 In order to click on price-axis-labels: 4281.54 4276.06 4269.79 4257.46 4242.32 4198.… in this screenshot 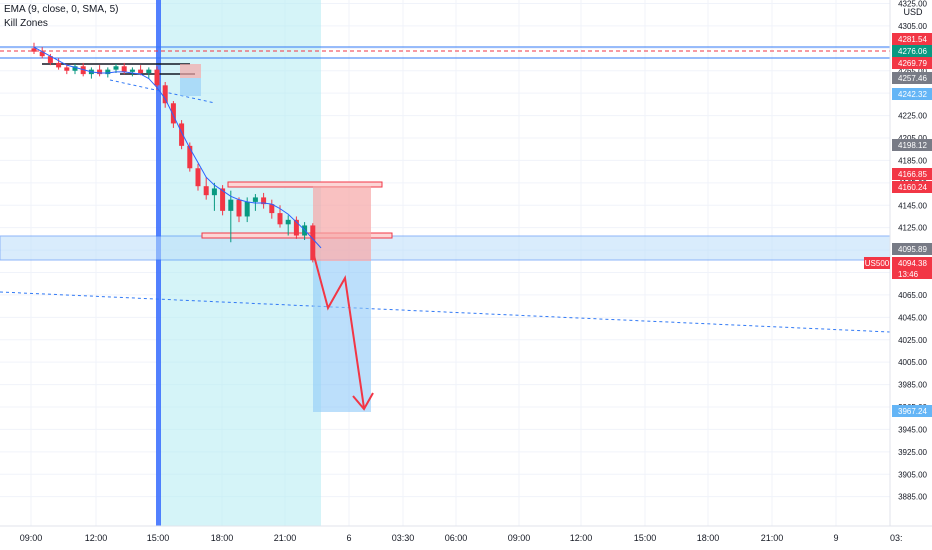, I will do `click(912, 225)`.